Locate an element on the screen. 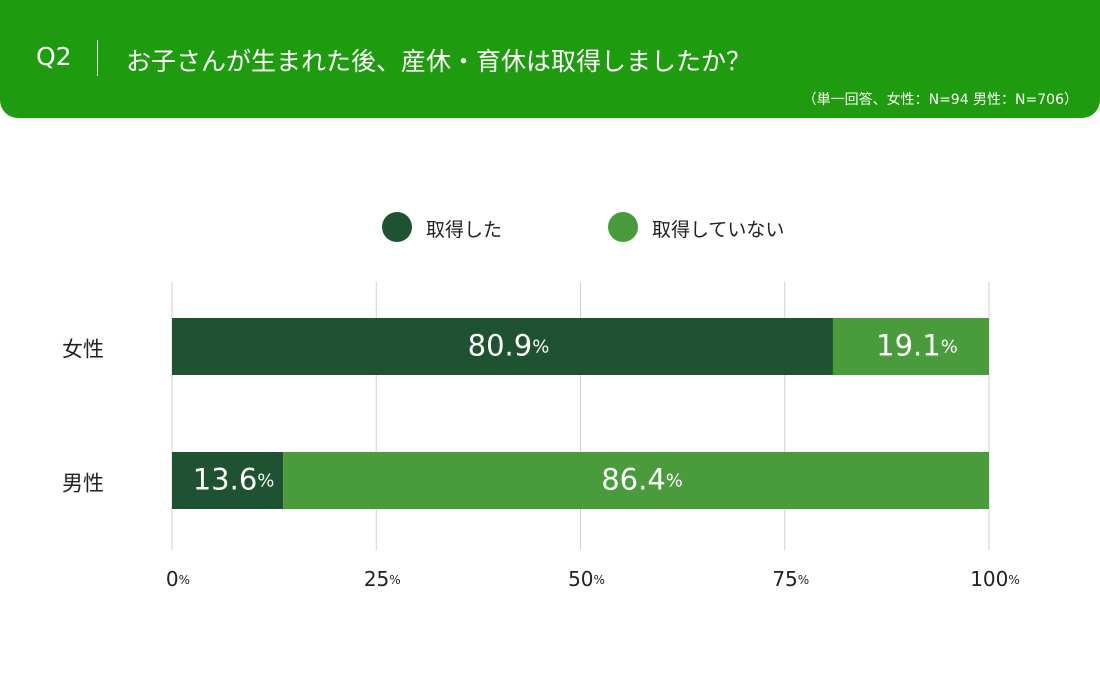  legend-label-acquired: 取得した is located at coordinates (464, 230).